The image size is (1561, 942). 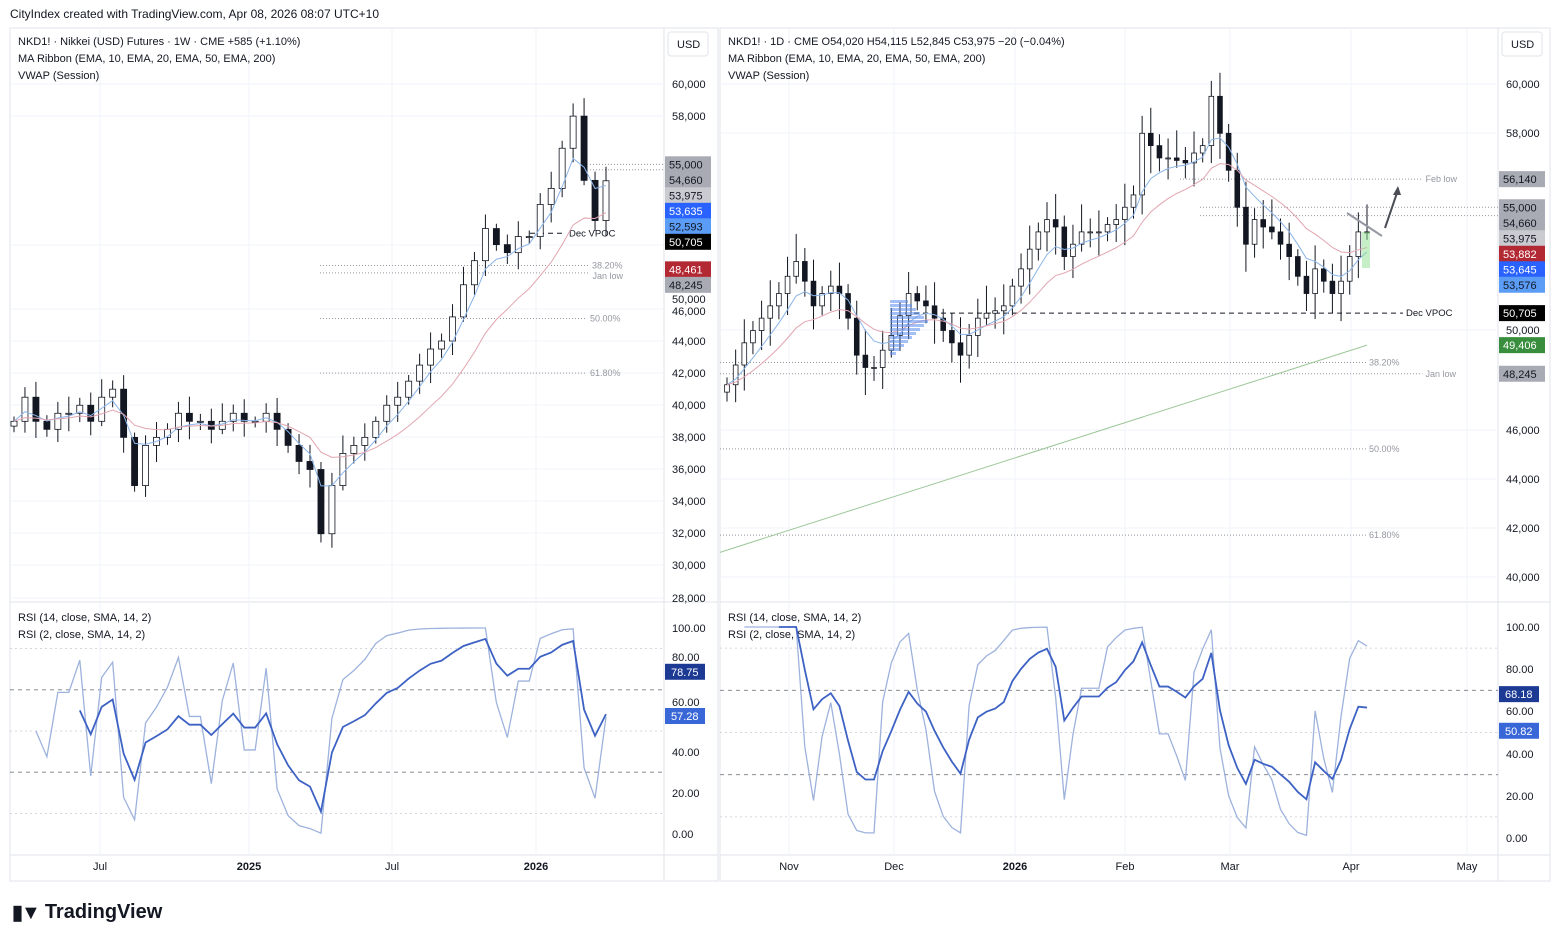 What do you see at coordinates (1073, 713) in the screenshot?
I see `rsi-14-line` at bounding box center [1073, 713].